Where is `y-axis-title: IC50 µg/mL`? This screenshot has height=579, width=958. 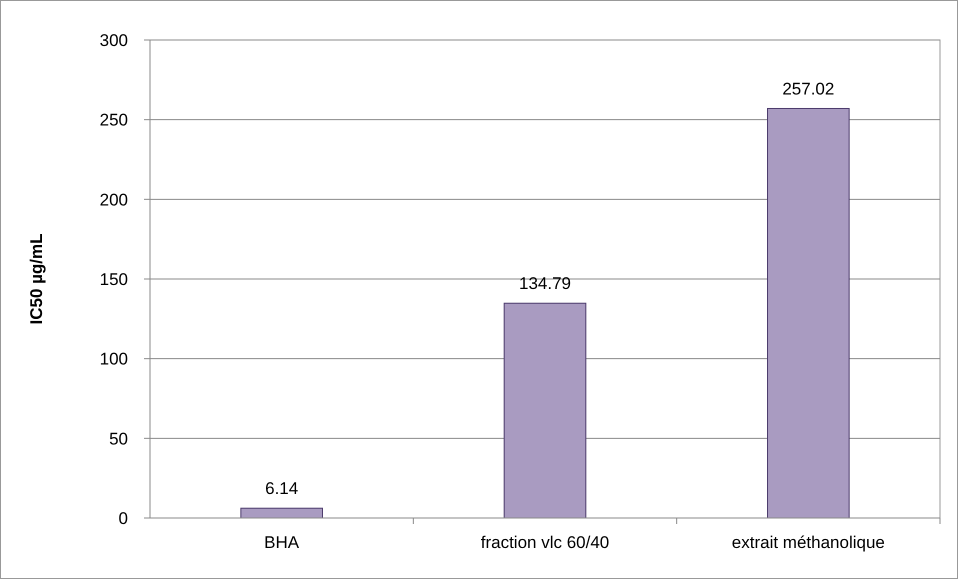
y-axis-title: IC50 µg/mL is located at coordinates (36, 279).